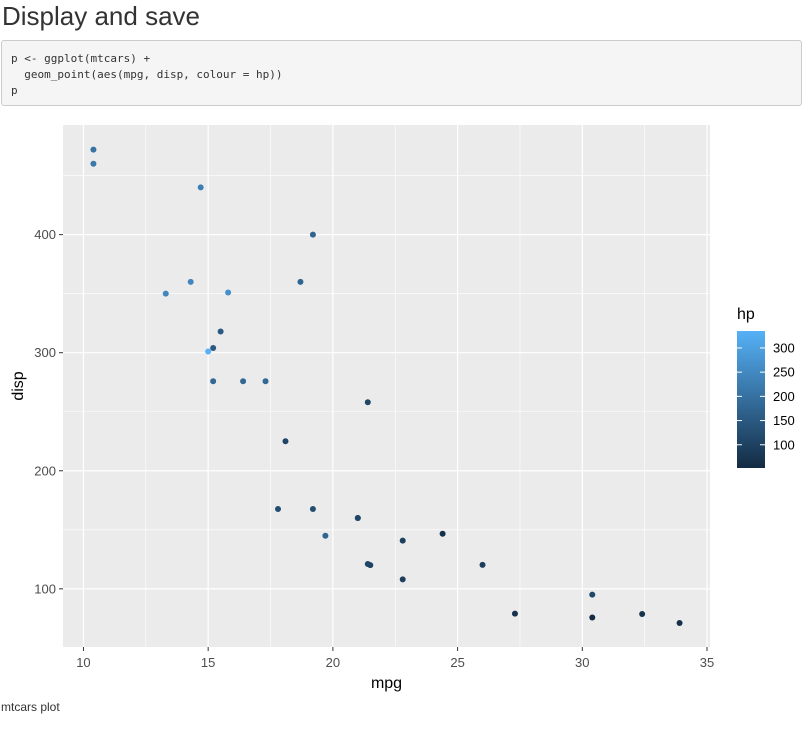  Describe the element at coordinates (30, 707) in the screenshot. I see `plot-caption: mtcars plot` at that location.